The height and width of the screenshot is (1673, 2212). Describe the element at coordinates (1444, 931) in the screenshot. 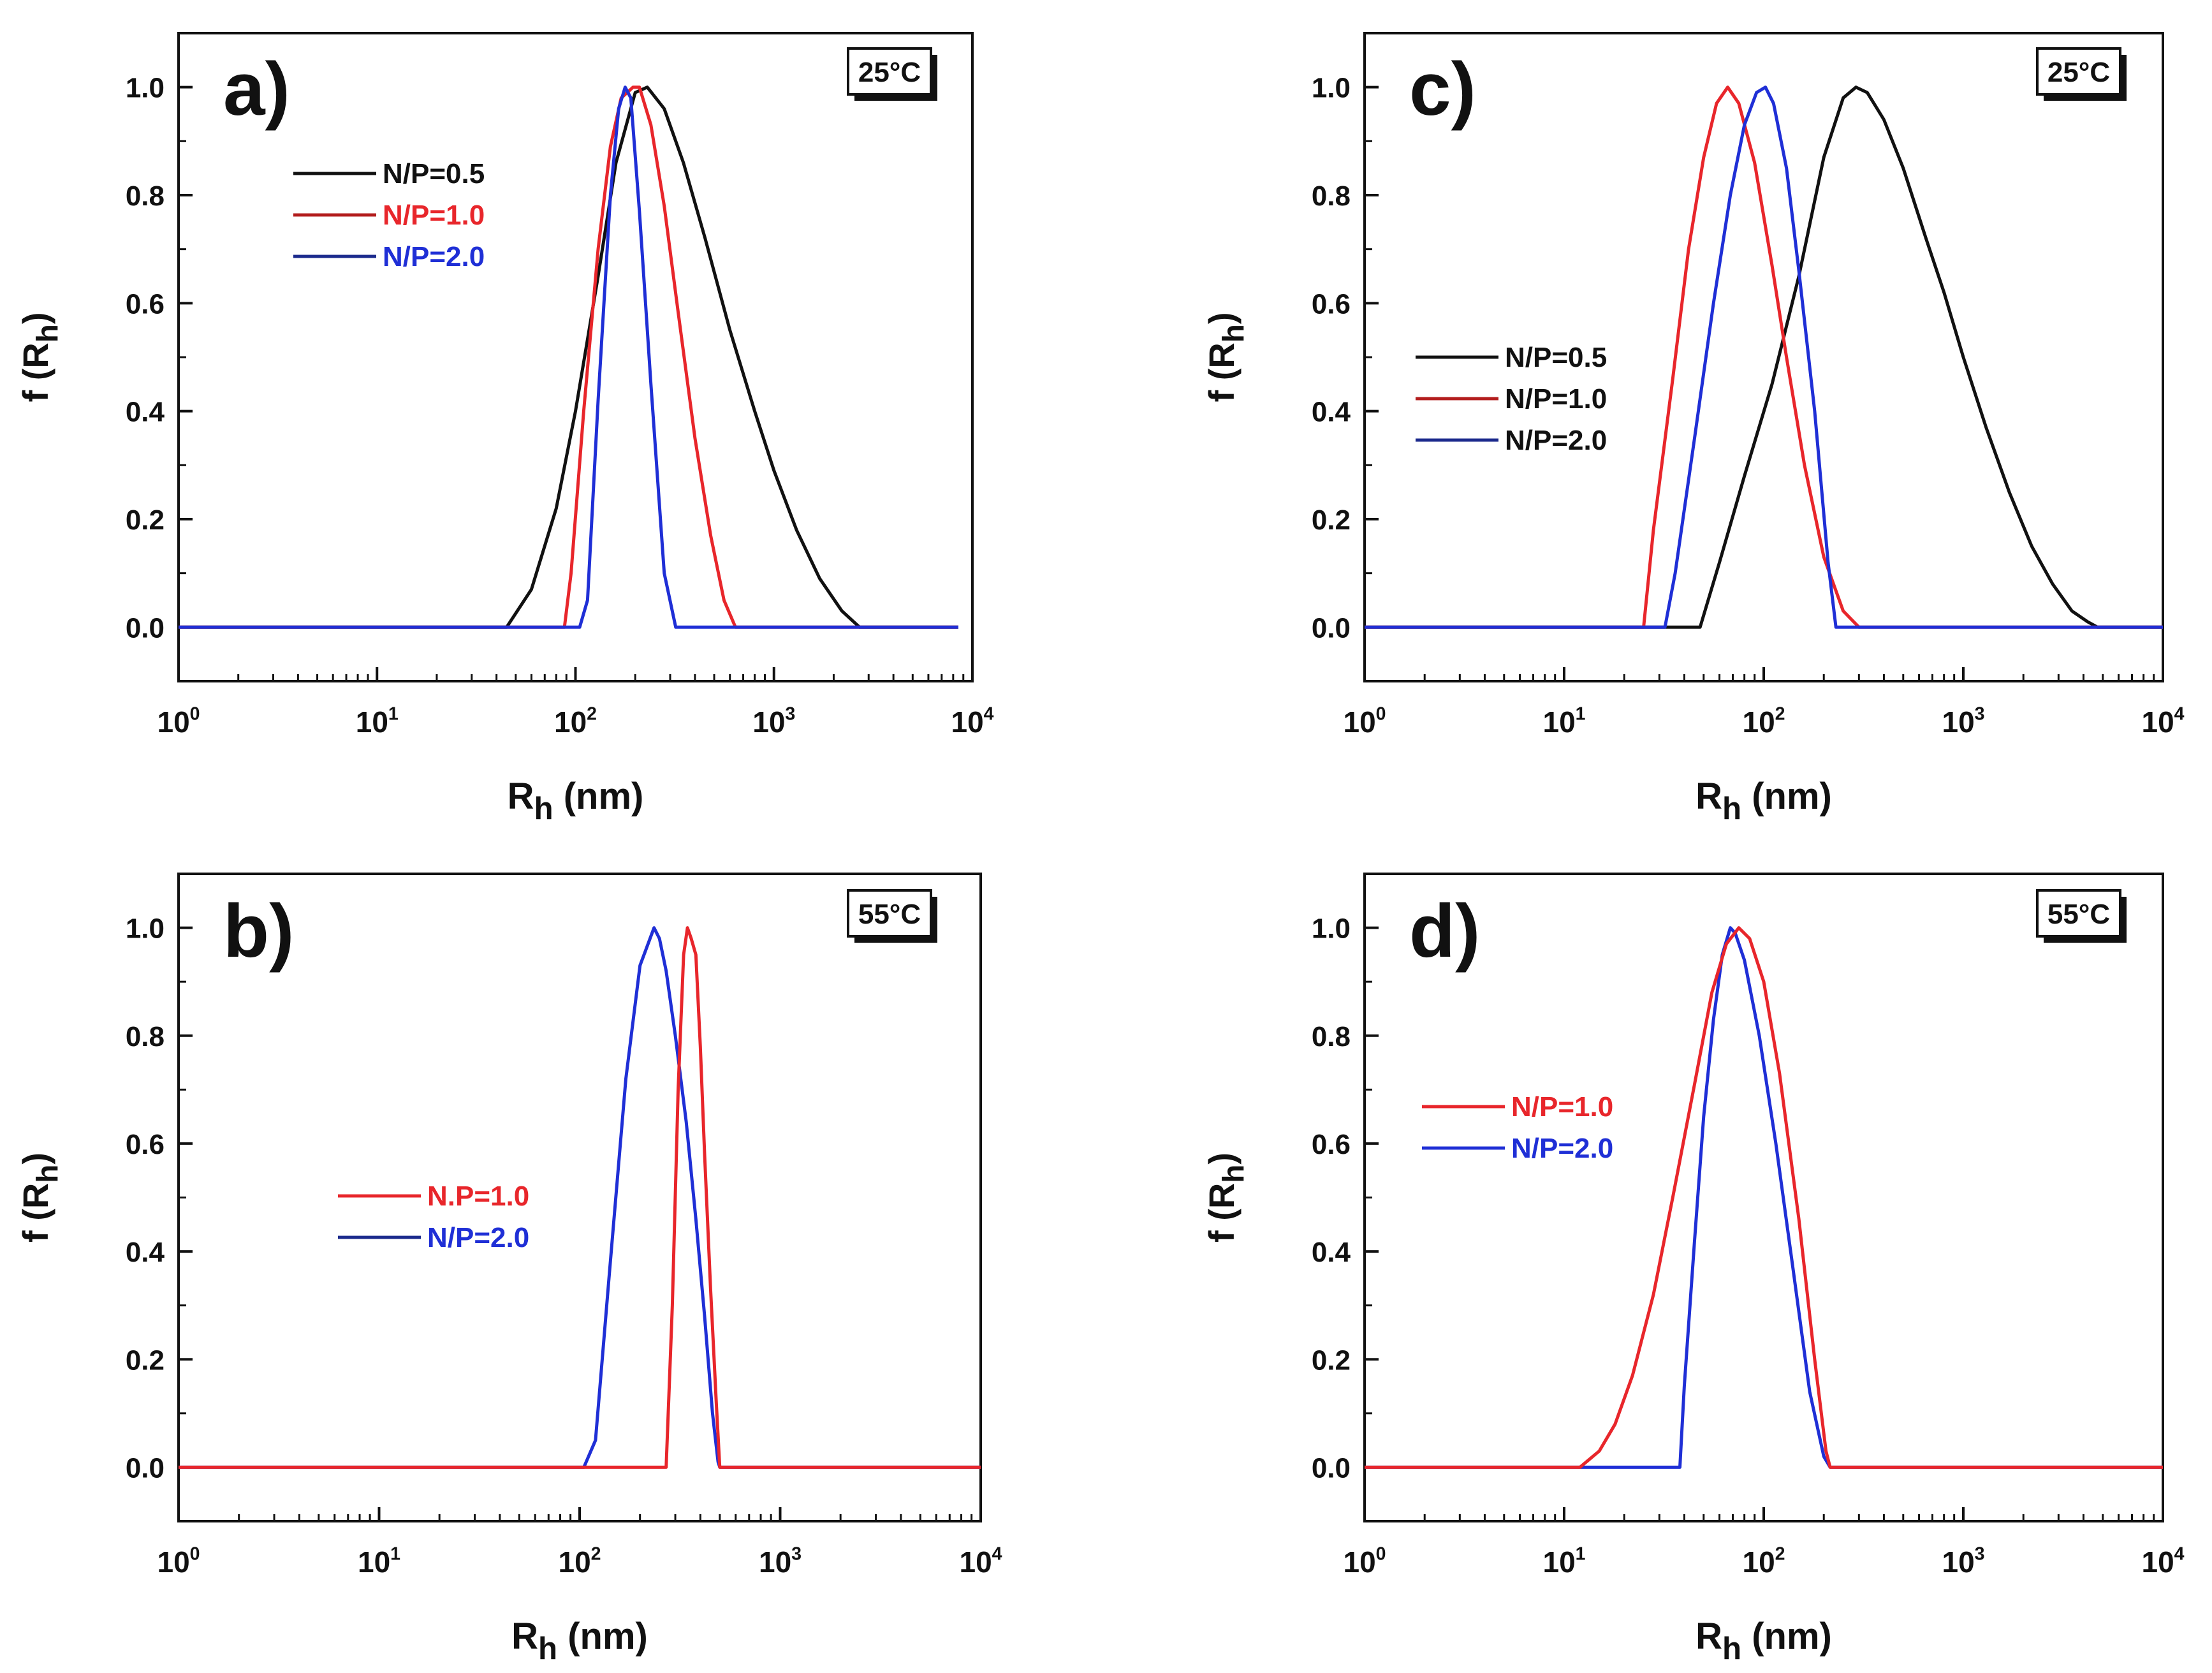

I see `panel-label: d)` at that location.